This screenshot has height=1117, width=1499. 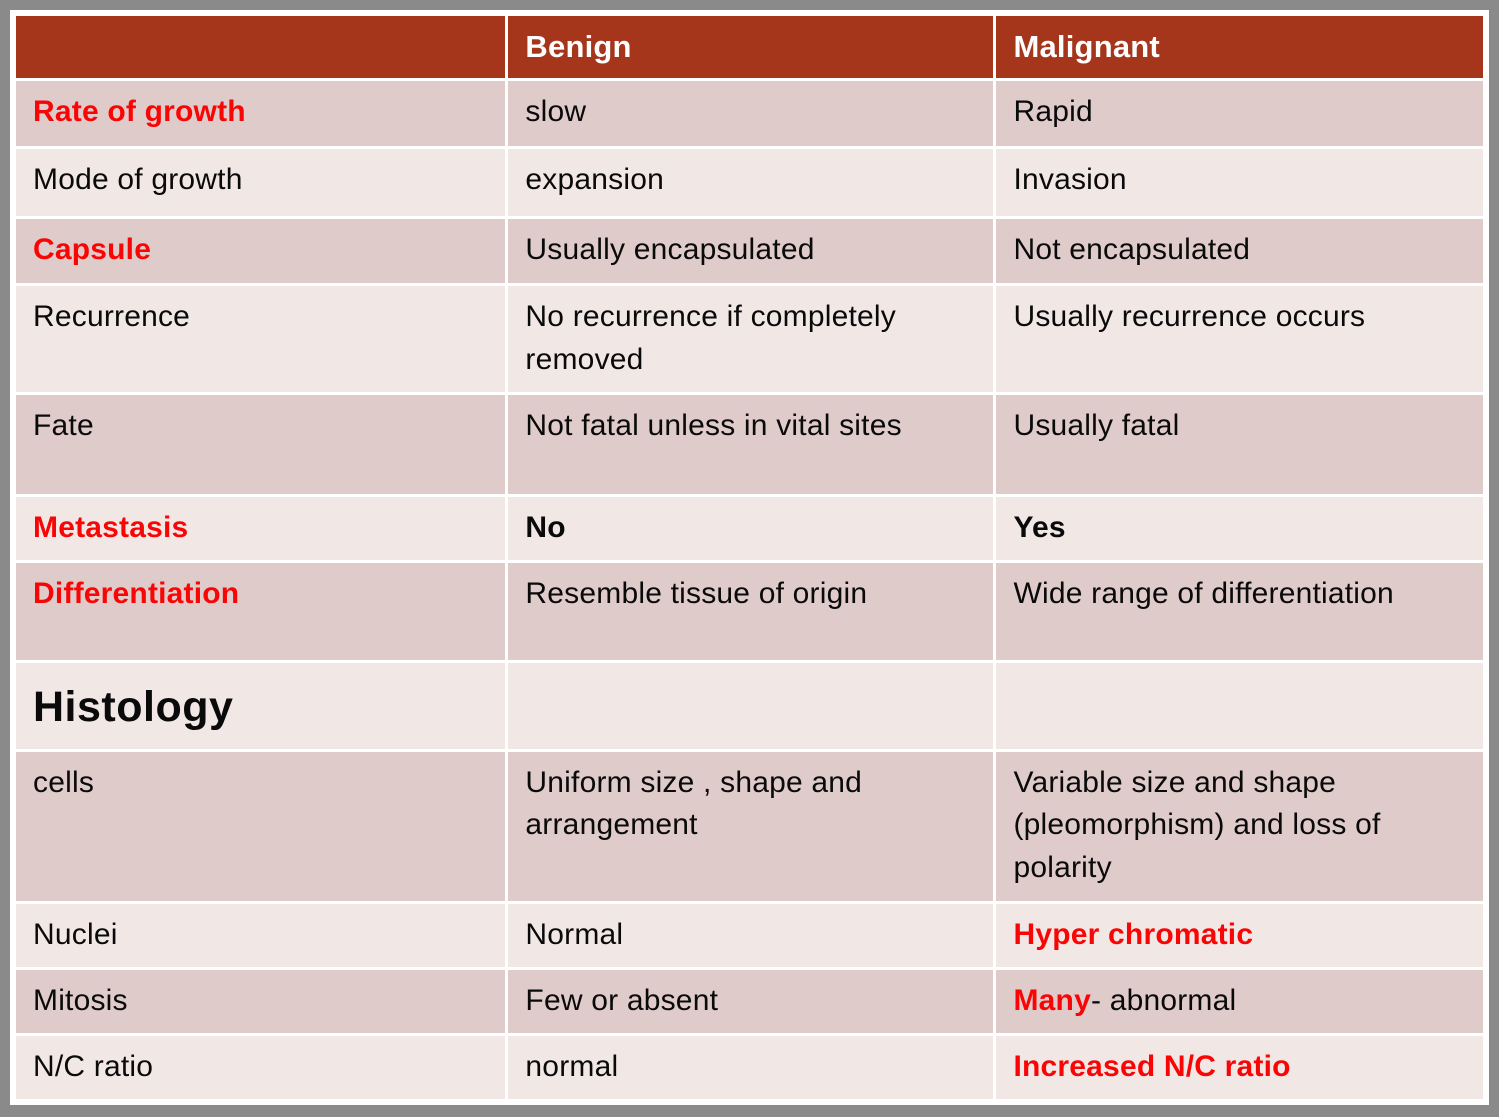 I want to click on label-nc-ratio: N/C ratio, so click(x=261, y=1067).